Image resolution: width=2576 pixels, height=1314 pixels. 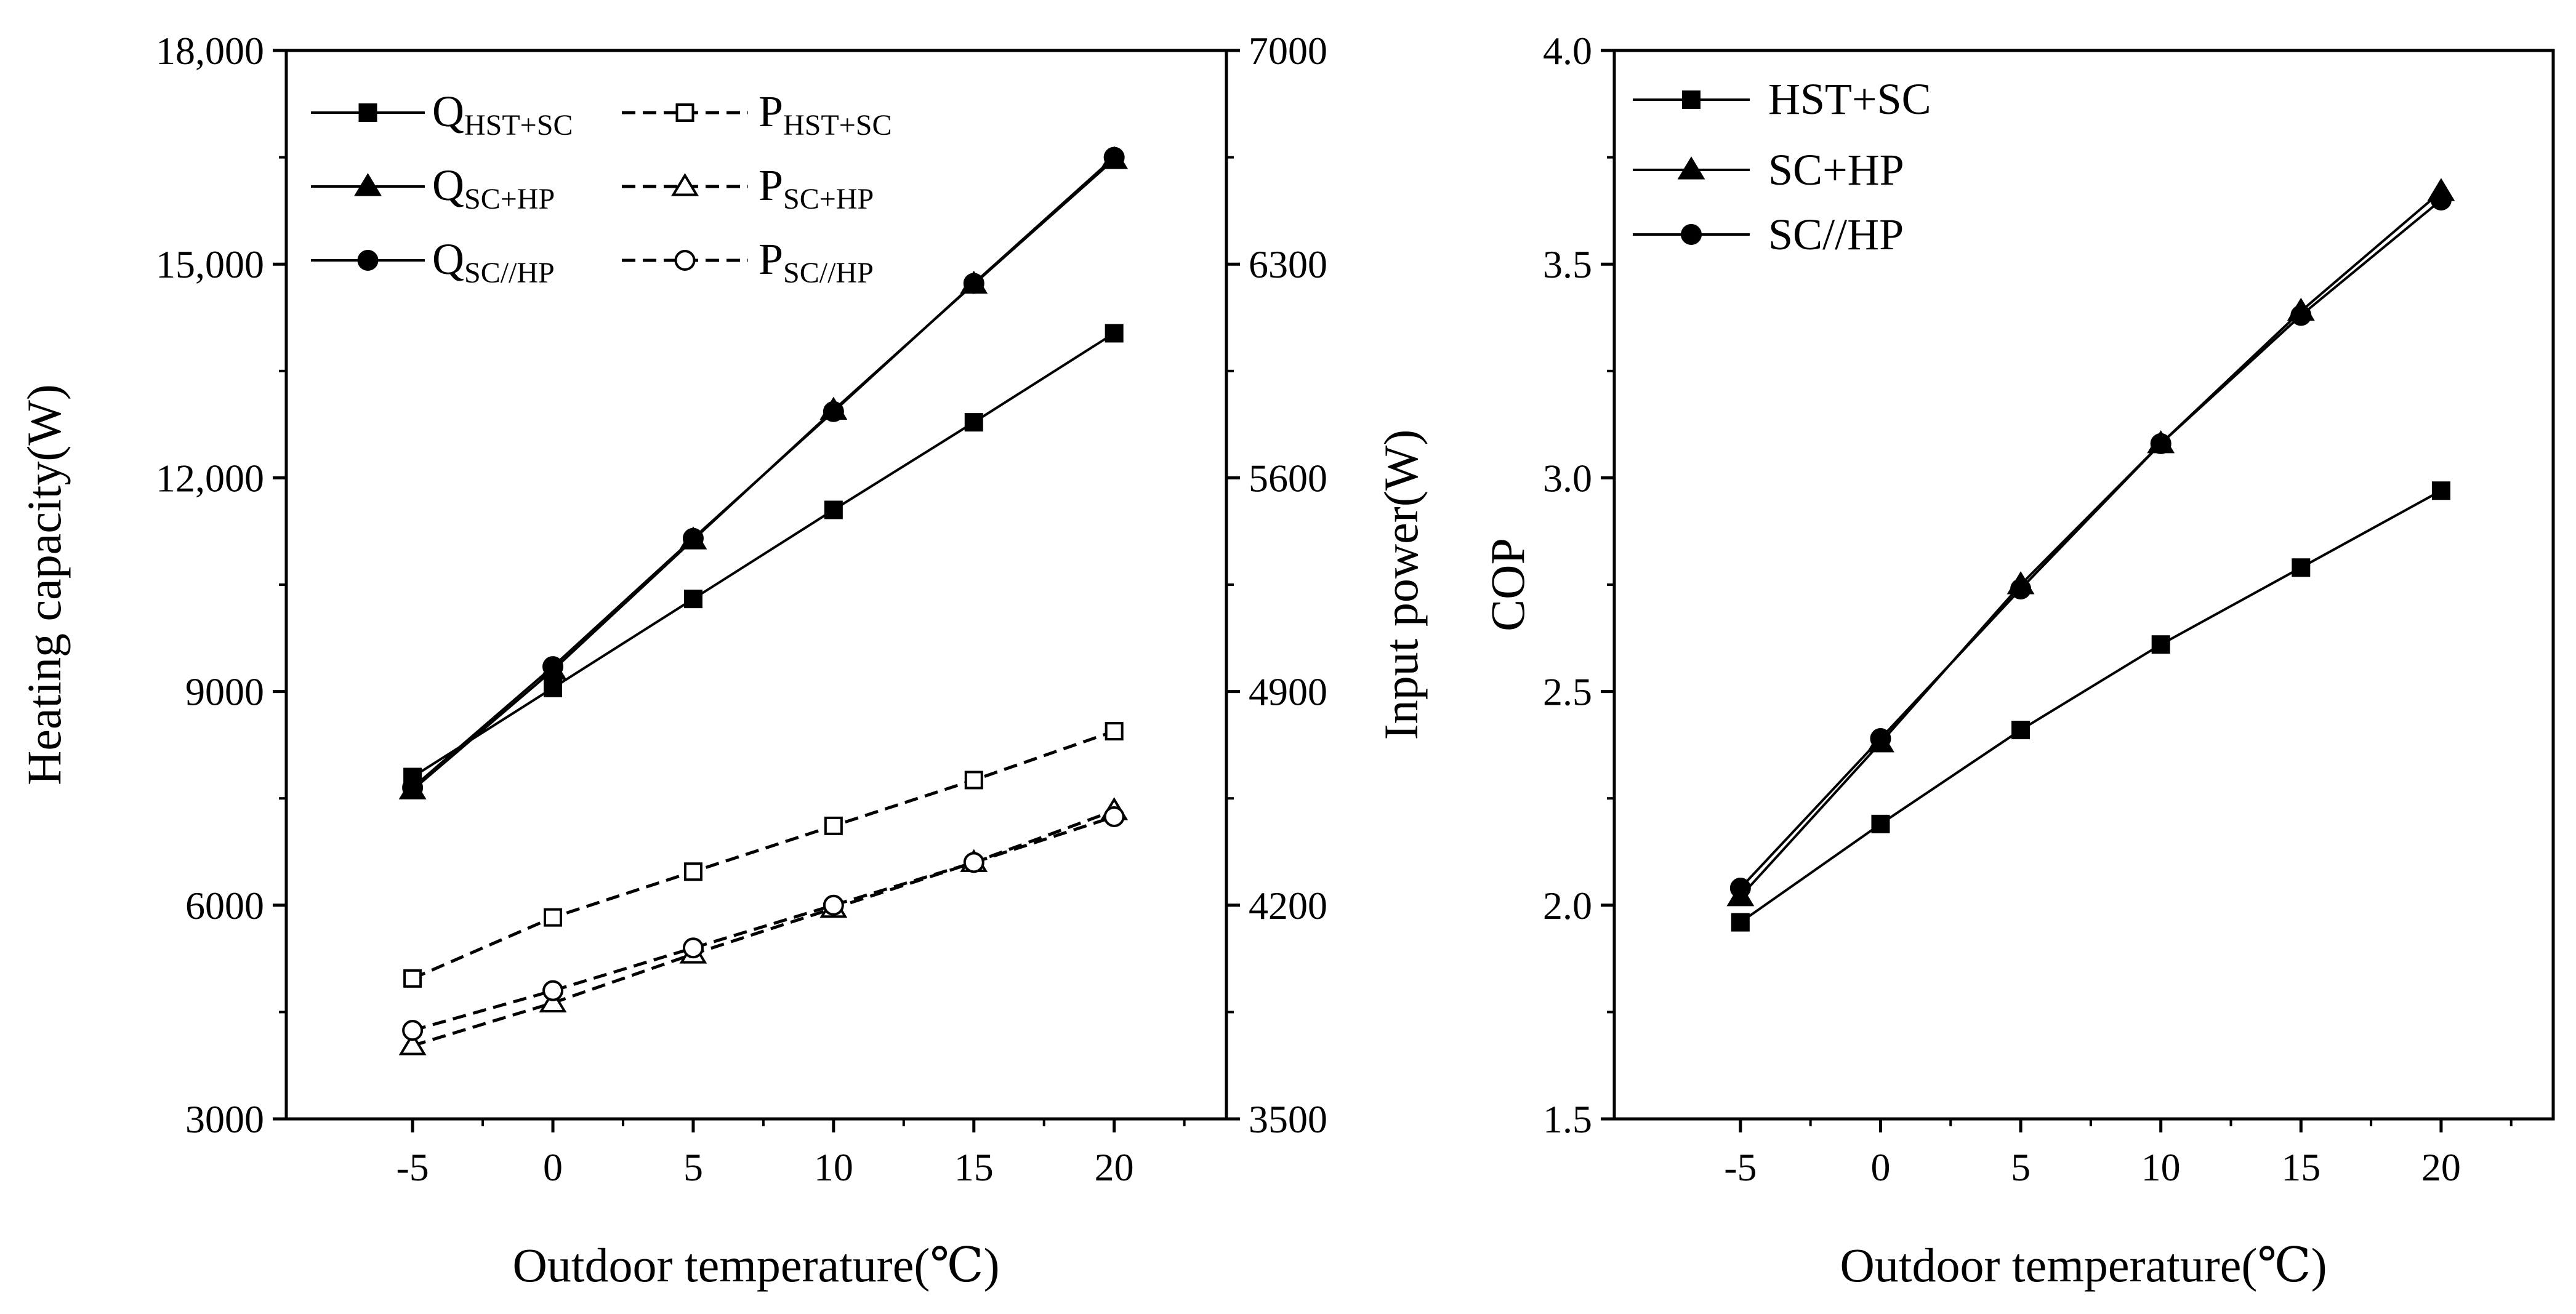 I want to click on legend-label: PHST+SC, so click(x=825, y=115).